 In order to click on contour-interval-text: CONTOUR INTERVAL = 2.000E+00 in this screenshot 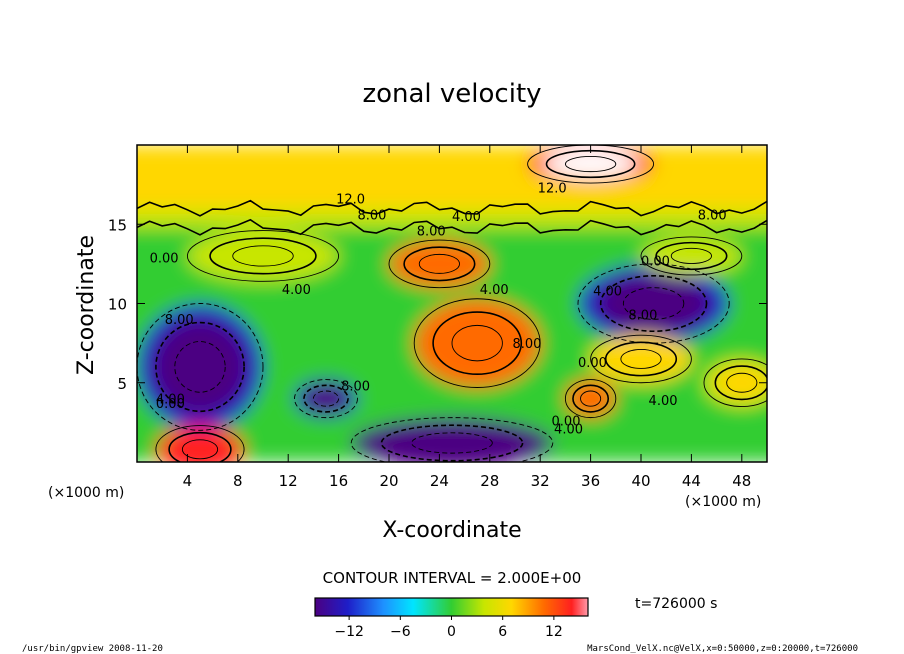, I will do `click(452, 578)`.